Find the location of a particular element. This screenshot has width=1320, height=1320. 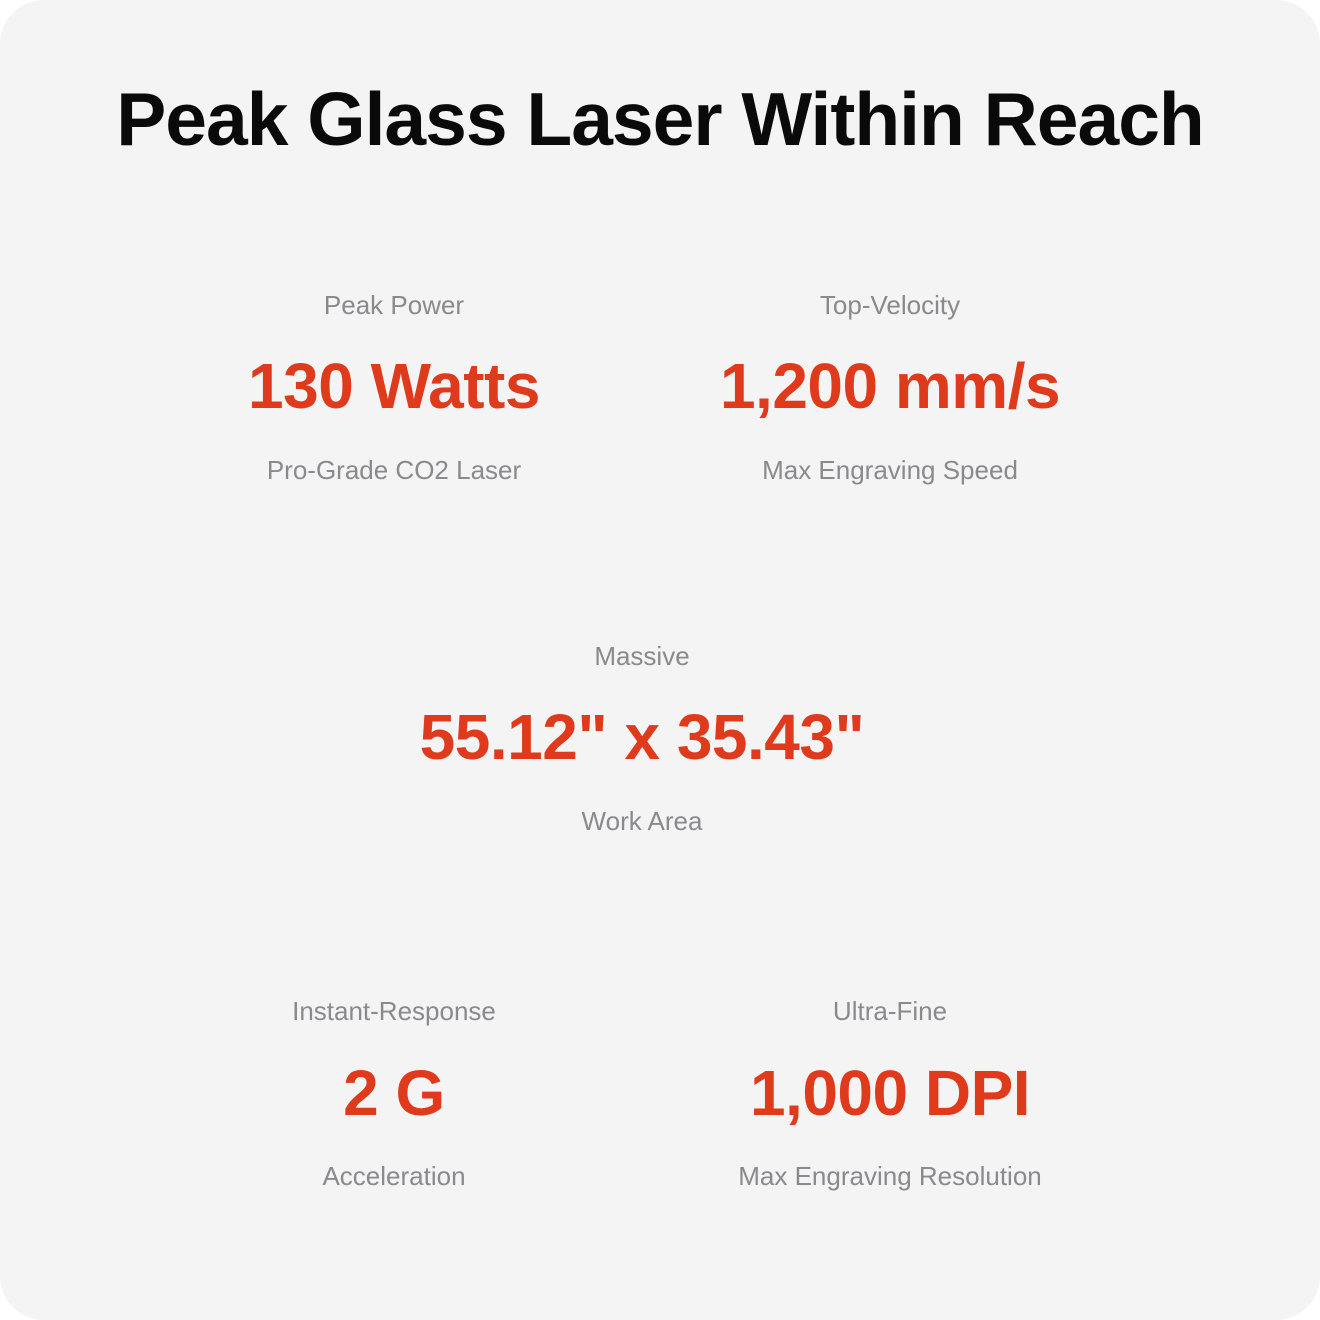

stat-work-area-sublabel: Work Area is located at coordinates (642, 821).